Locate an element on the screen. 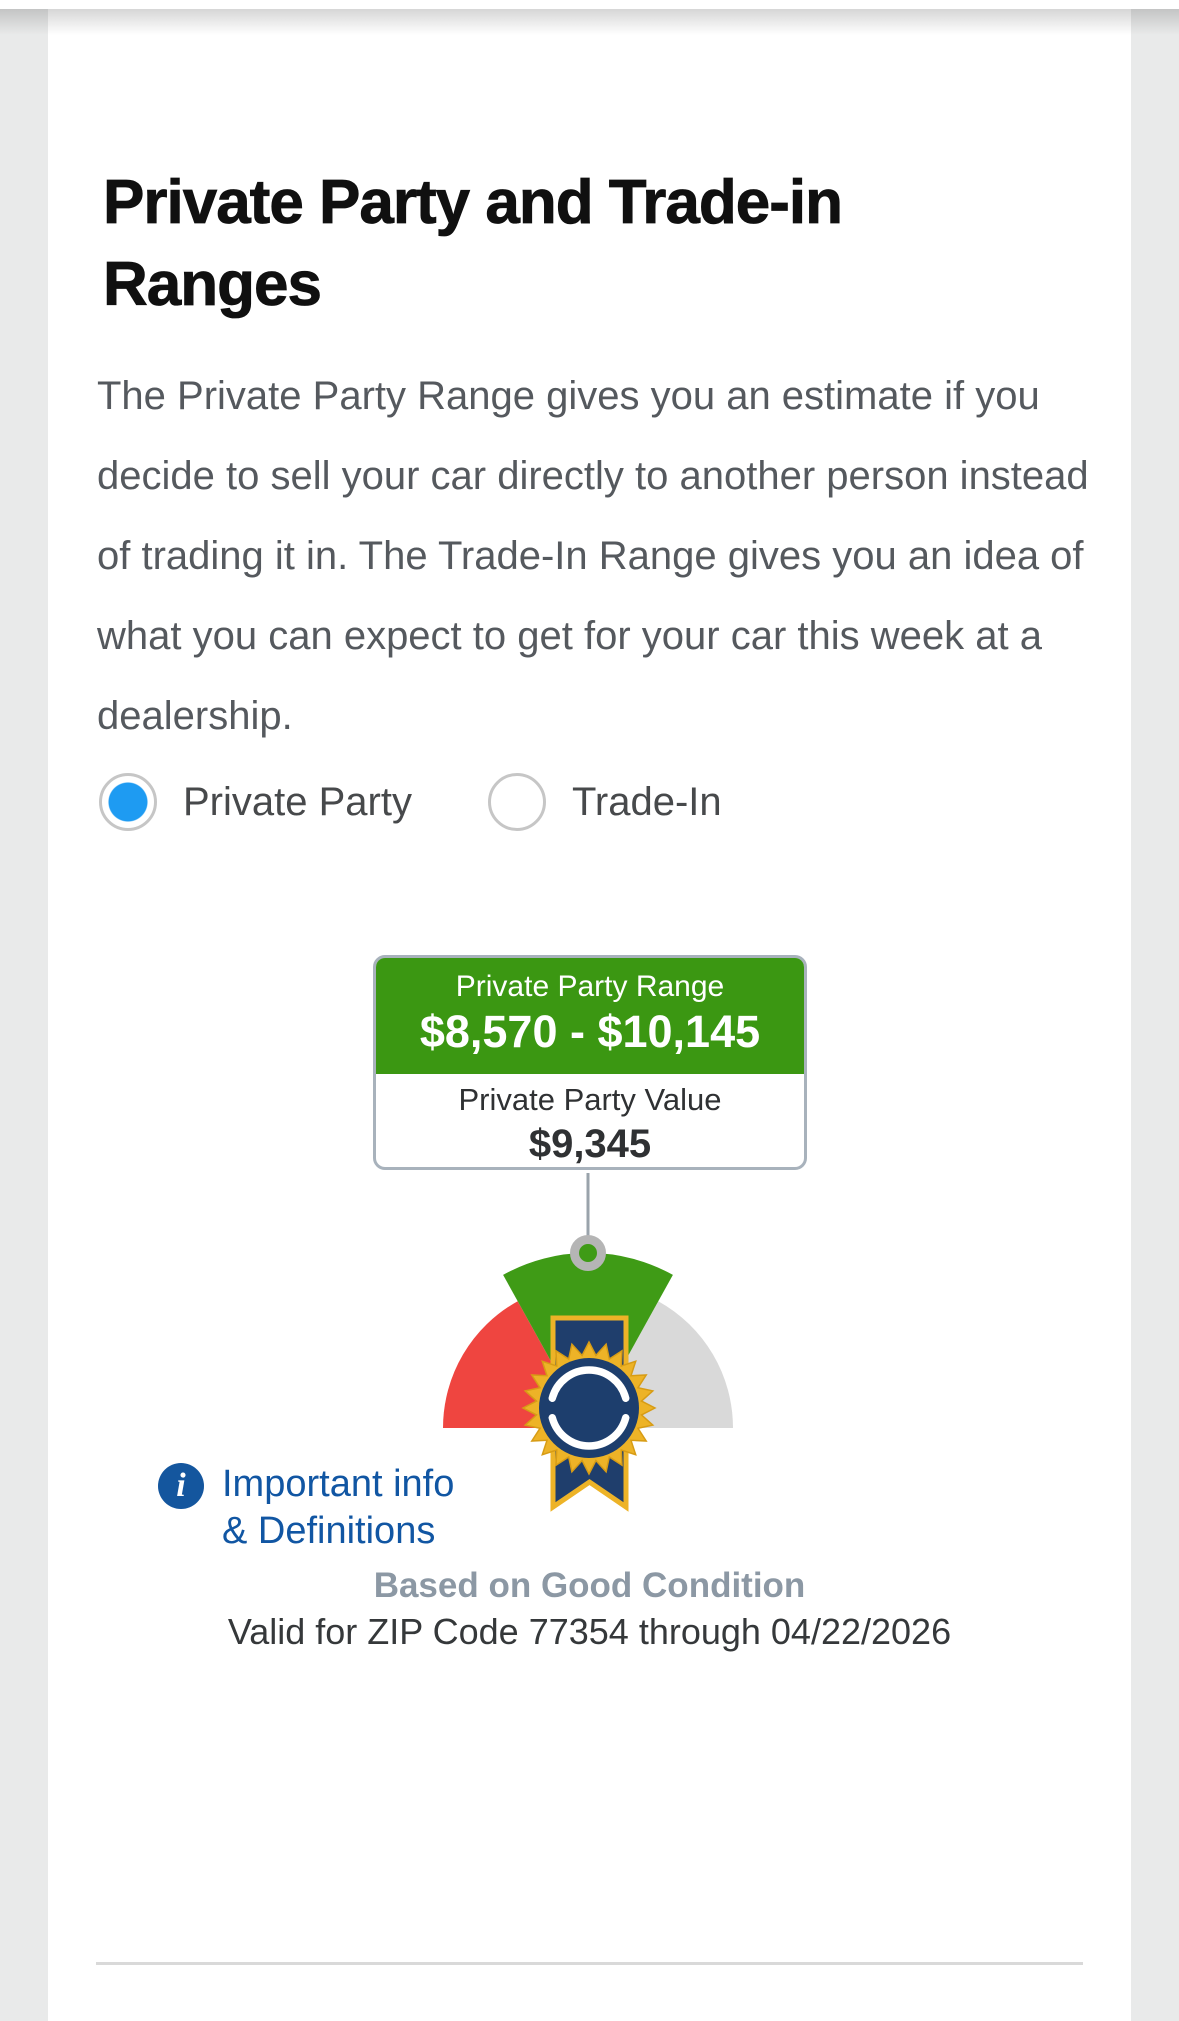  important-info-text: Important info & Definitions is located at coordinates (338, 1508).